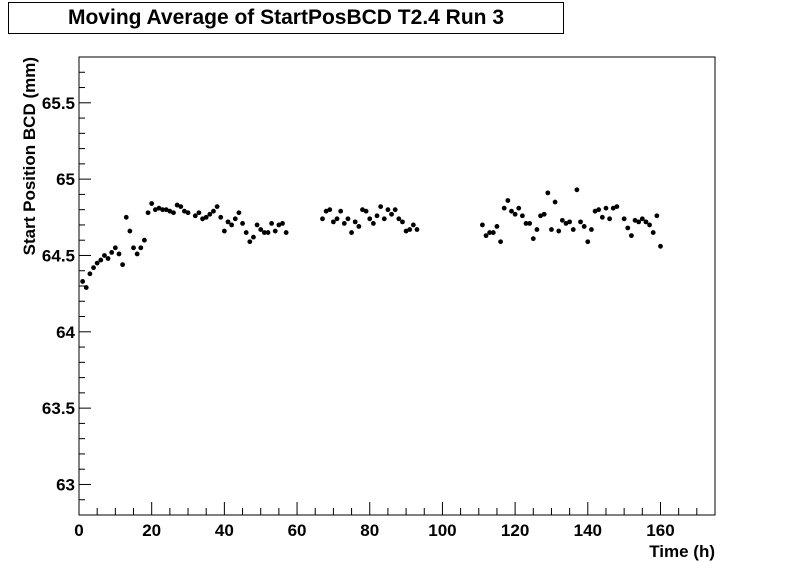 The image size is (796, 572). I want to click on y-axis-title: Start Position BCD (mm), so click(29, 156).